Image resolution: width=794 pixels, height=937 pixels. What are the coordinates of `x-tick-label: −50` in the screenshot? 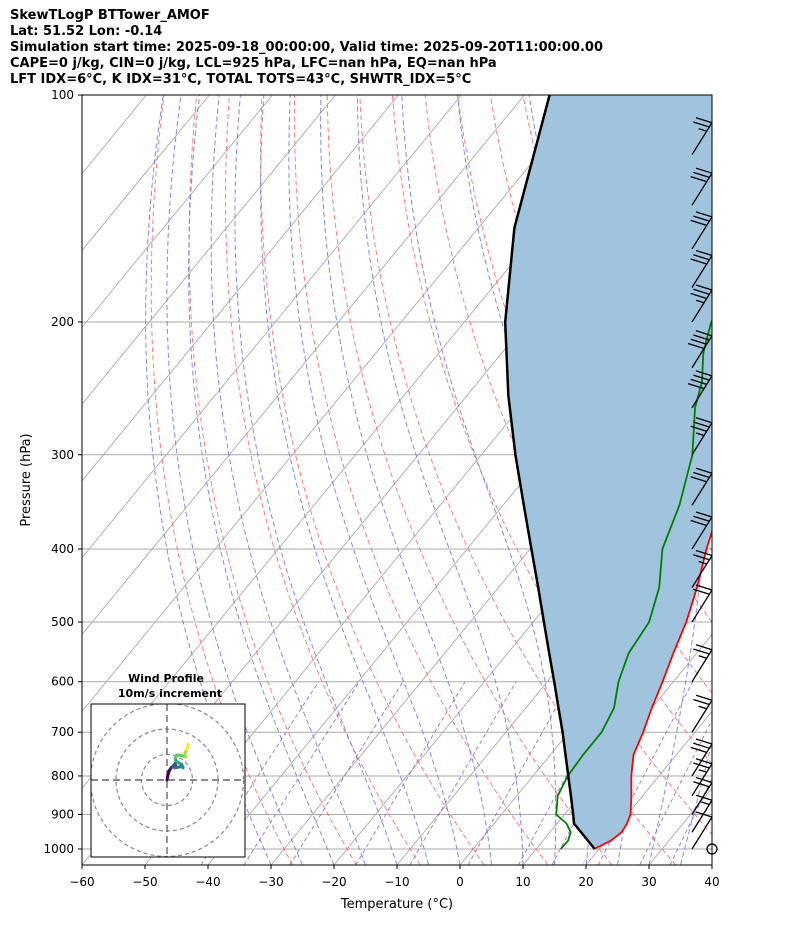 It's located at (144, 882).